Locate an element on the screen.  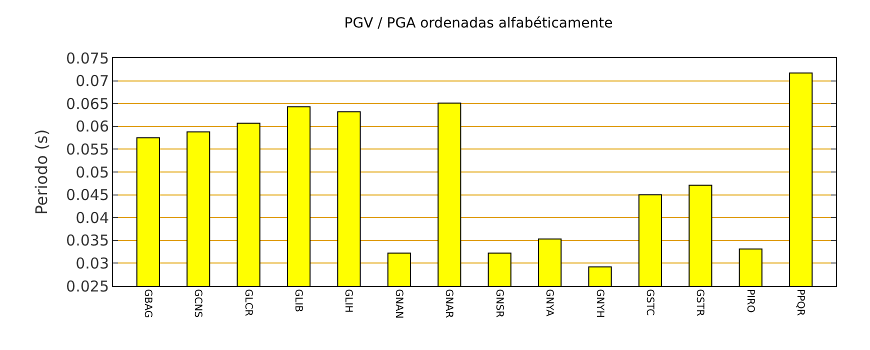
y-tick-label: 0.055 is located at coordinates (87, 149).